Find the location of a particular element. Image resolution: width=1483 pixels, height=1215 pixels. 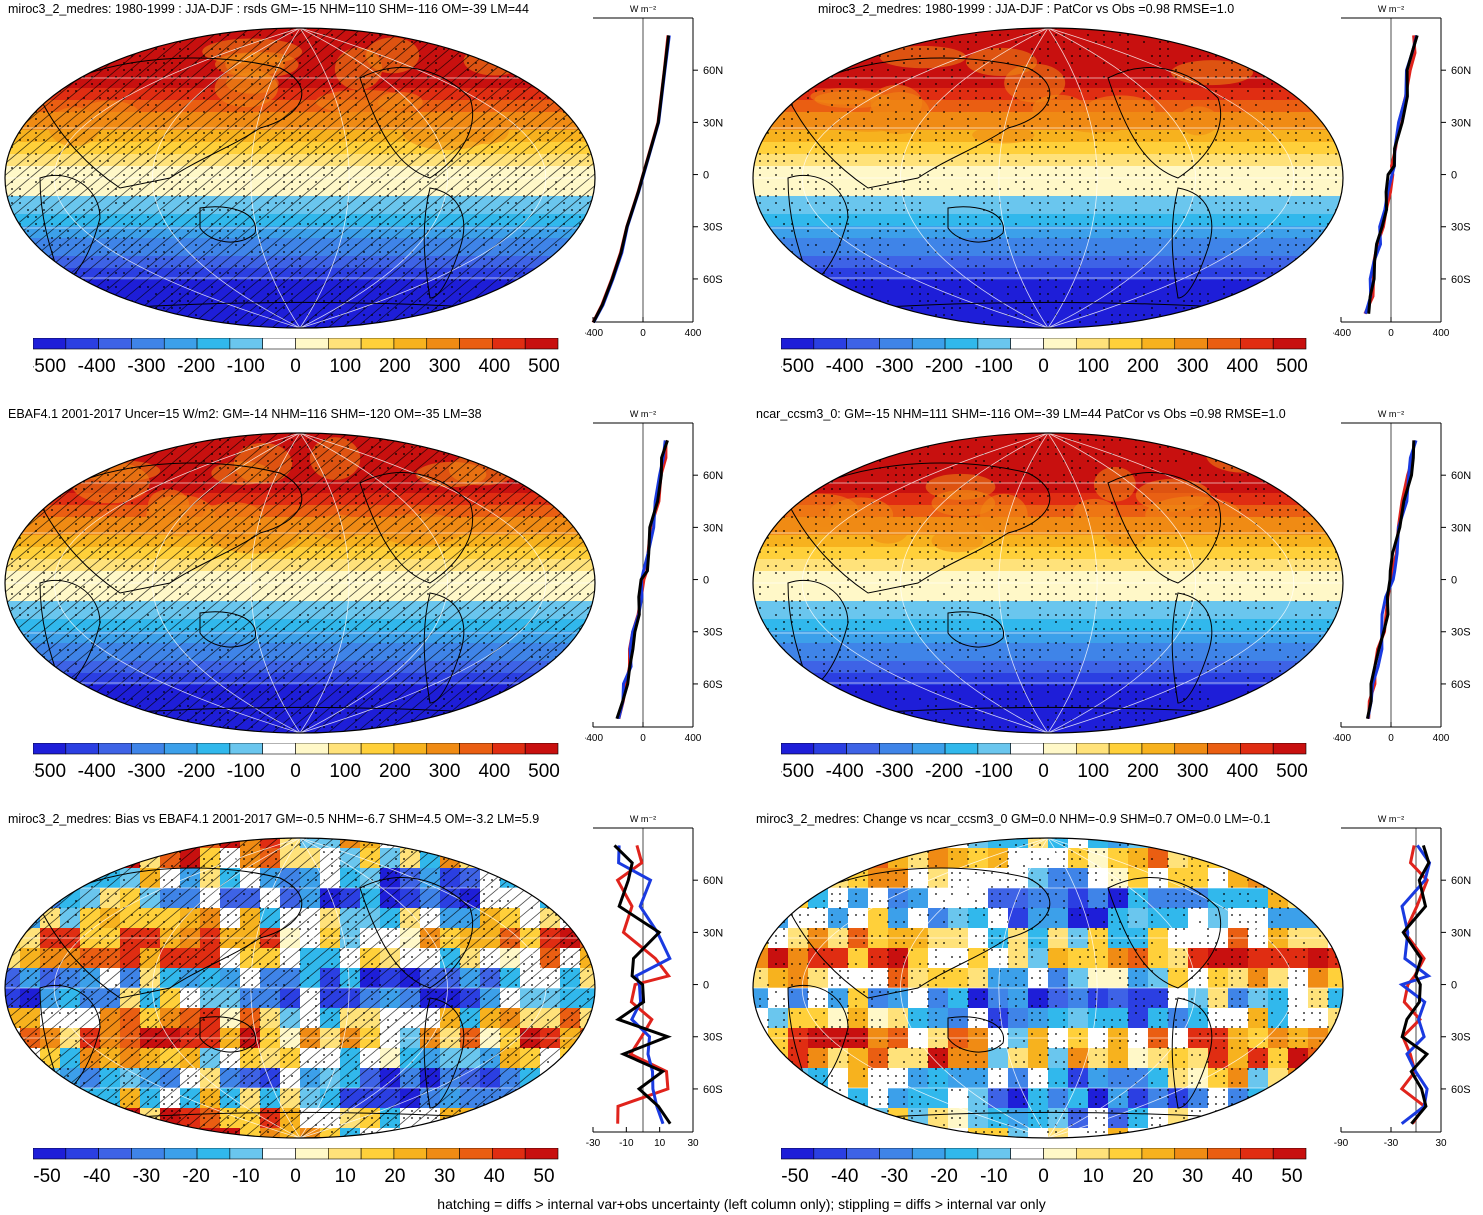

colorbar-change: -50 -40 -30 -20 -10 0 10 20 30 40 50 is located at coordinates (1044, 1167).